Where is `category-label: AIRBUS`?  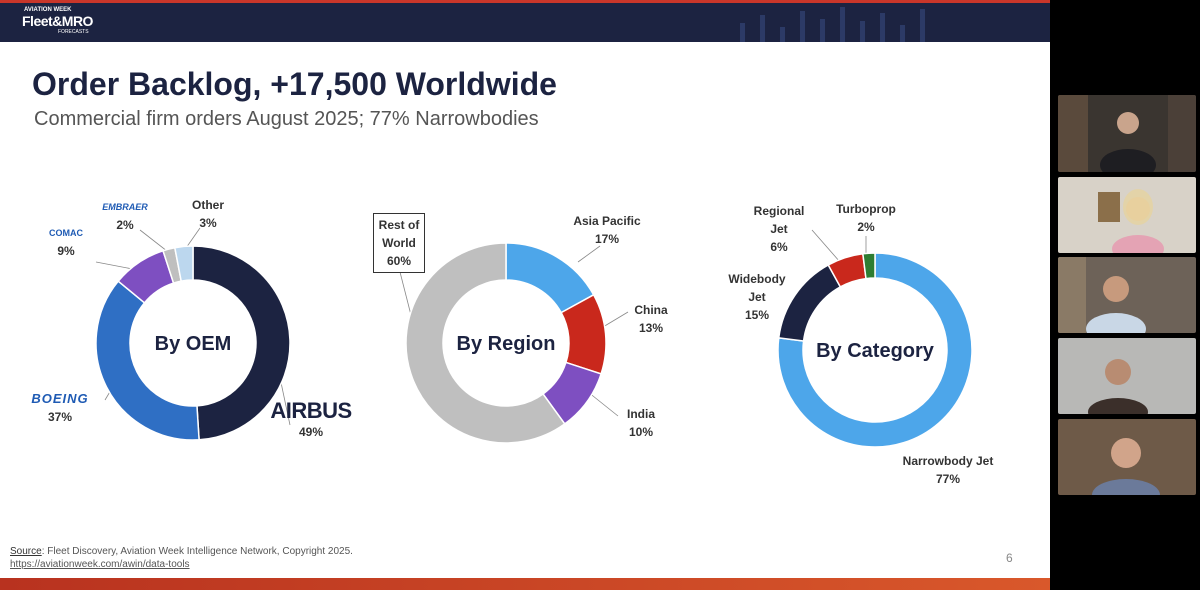
category-label: AIRBUS is located at coordinates (311, 410).